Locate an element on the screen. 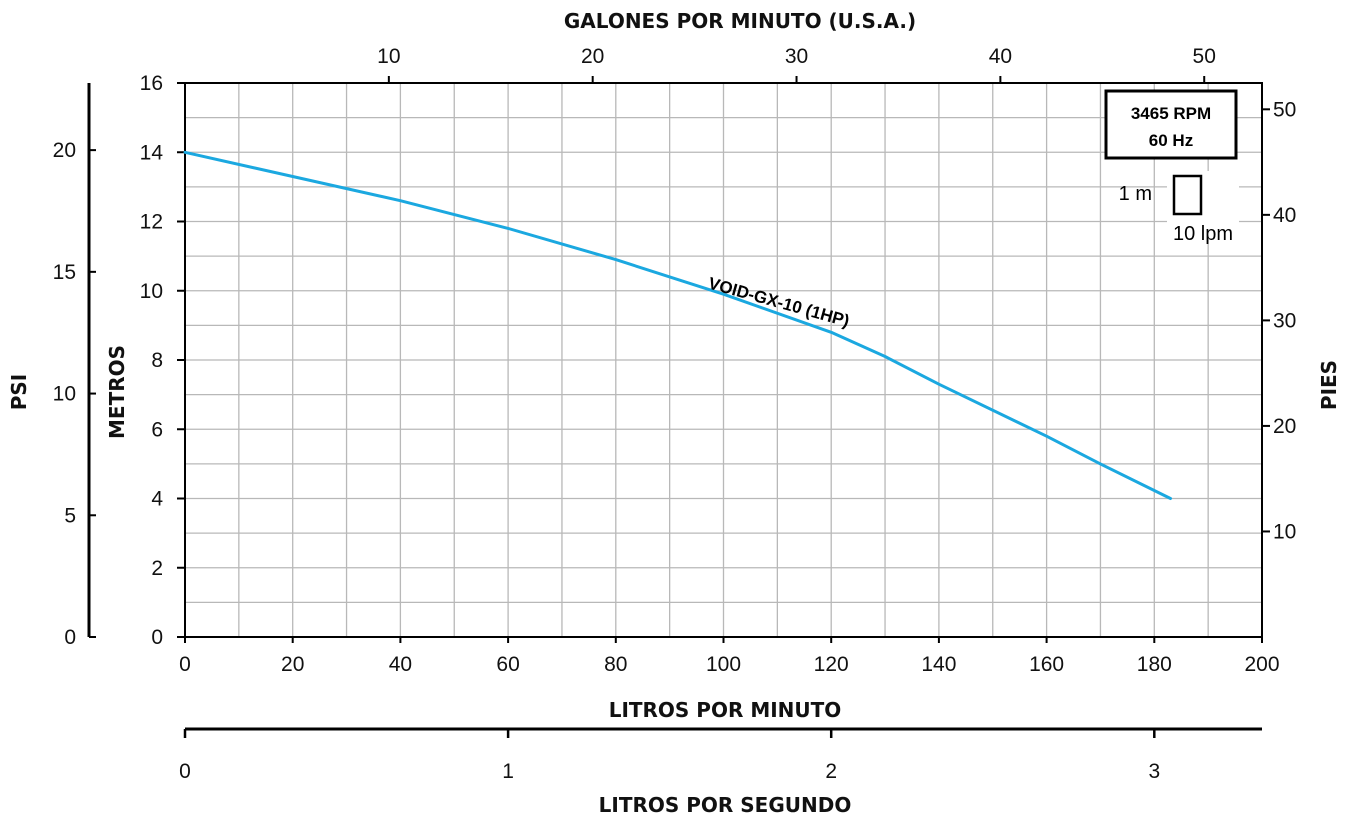  x-axis-title: LITROS POR MINUTO is located at coordinates (725, 710).